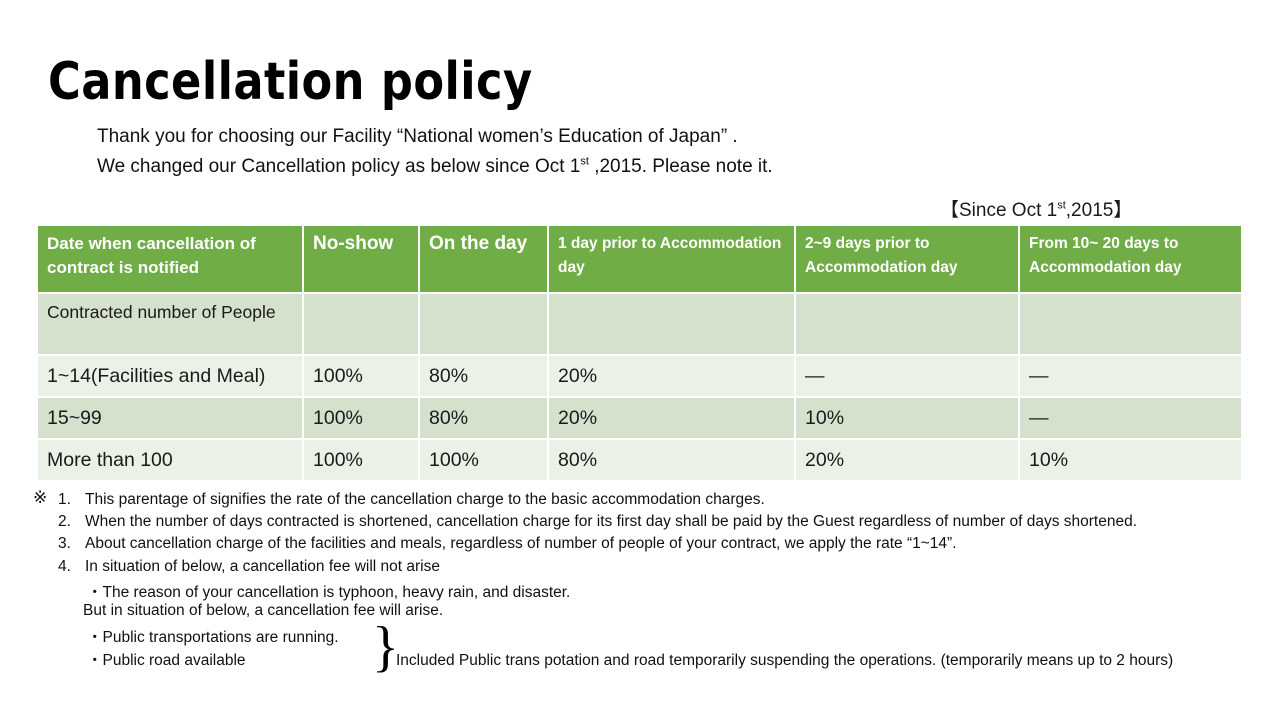  I want to click on note-number: 2., so click(64, 521).